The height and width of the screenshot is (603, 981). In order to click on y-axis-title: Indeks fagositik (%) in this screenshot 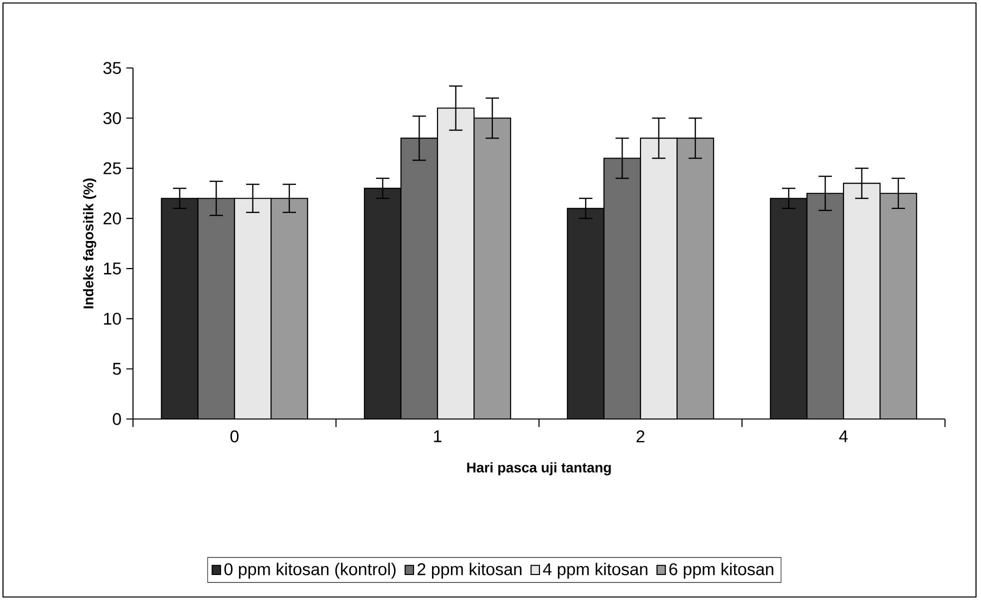, I will do `click(89, 243)`.